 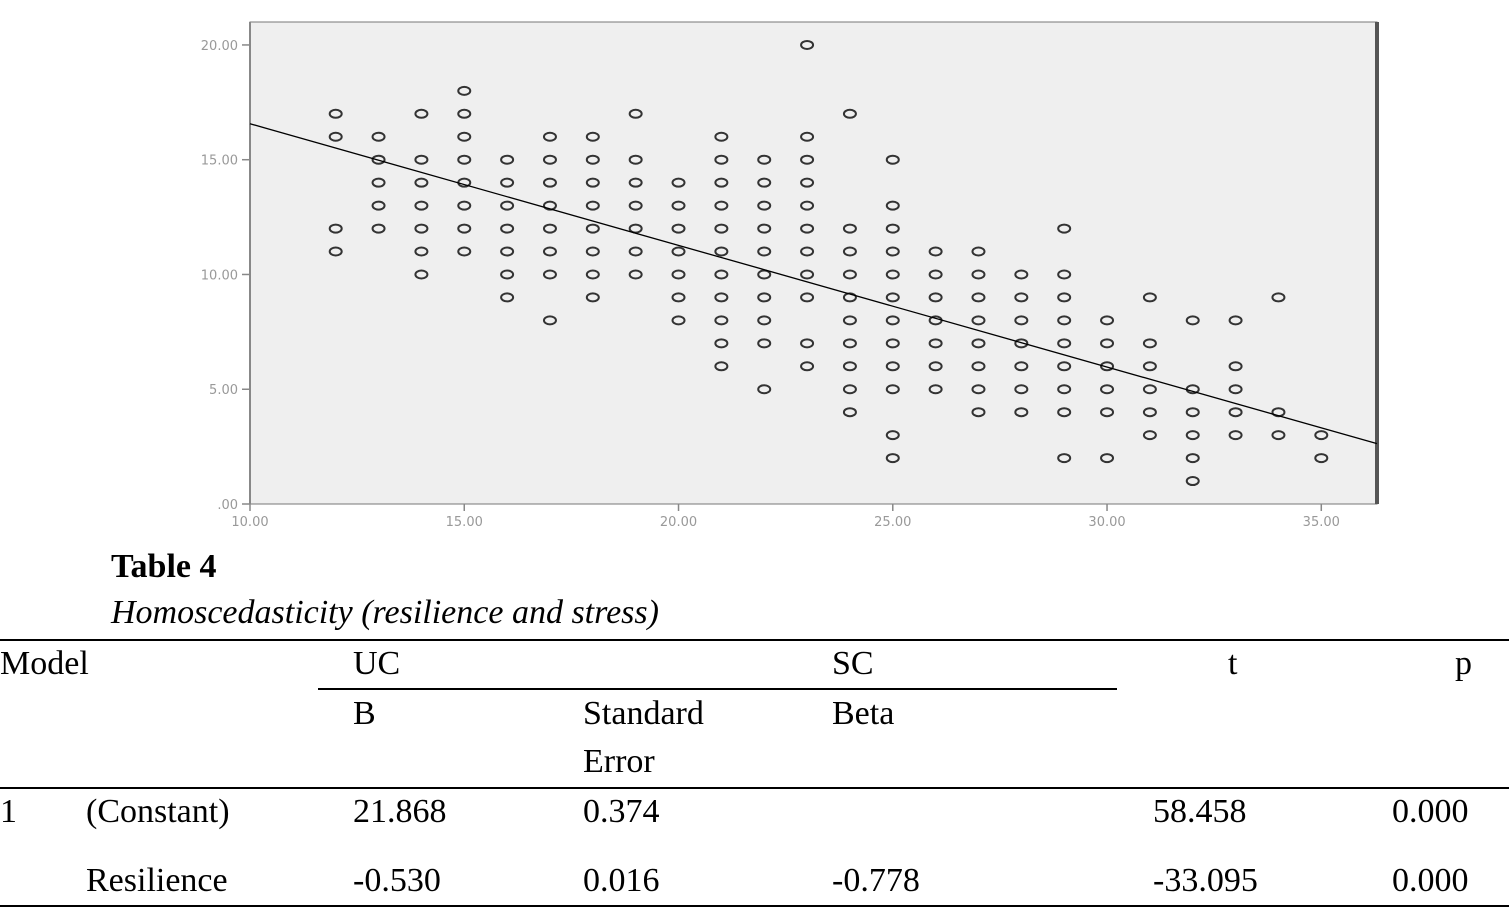 What do you see at coordinates (1200, 811) in the screenshot?
I see `row1-t: 58.458` at bounding box center [1200, 811].